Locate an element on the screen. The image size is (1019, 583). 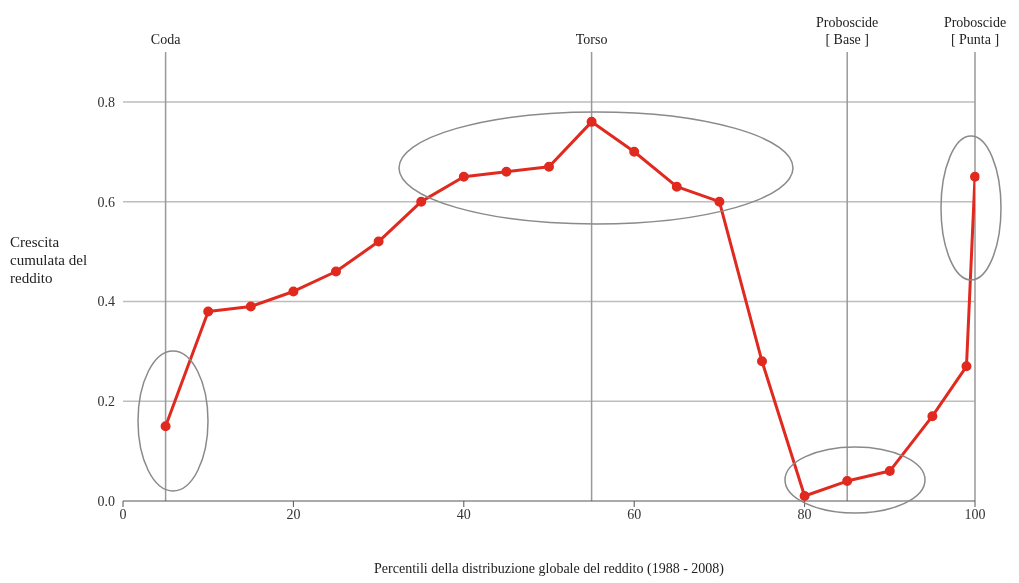
x-tick-label: 20 is located at coordinates (293, 514).